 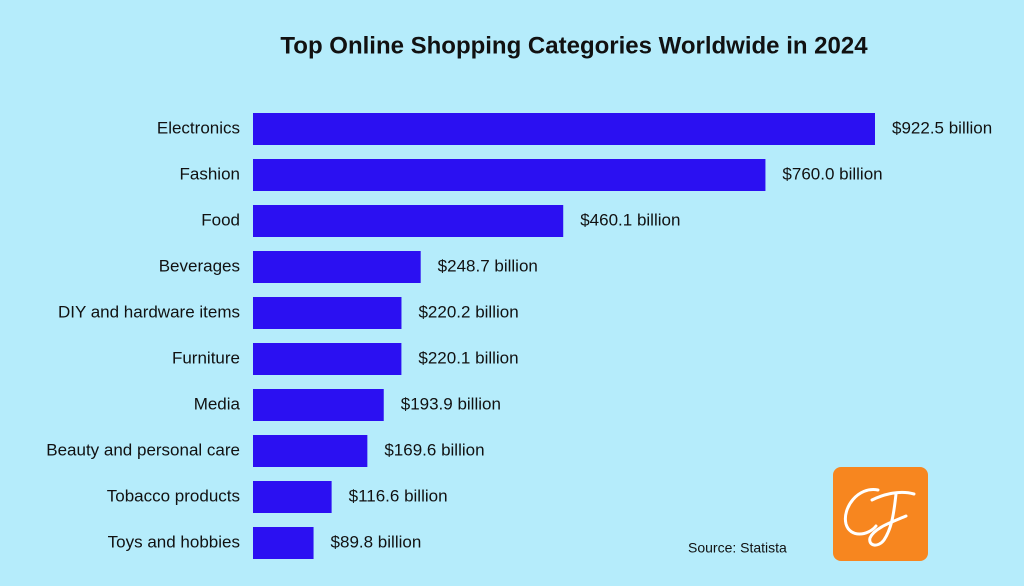 What do you see at coordinates (398, 495) in the screenshot?
I see `value-label: $116.6 billion` at bounding box center [398, 495].